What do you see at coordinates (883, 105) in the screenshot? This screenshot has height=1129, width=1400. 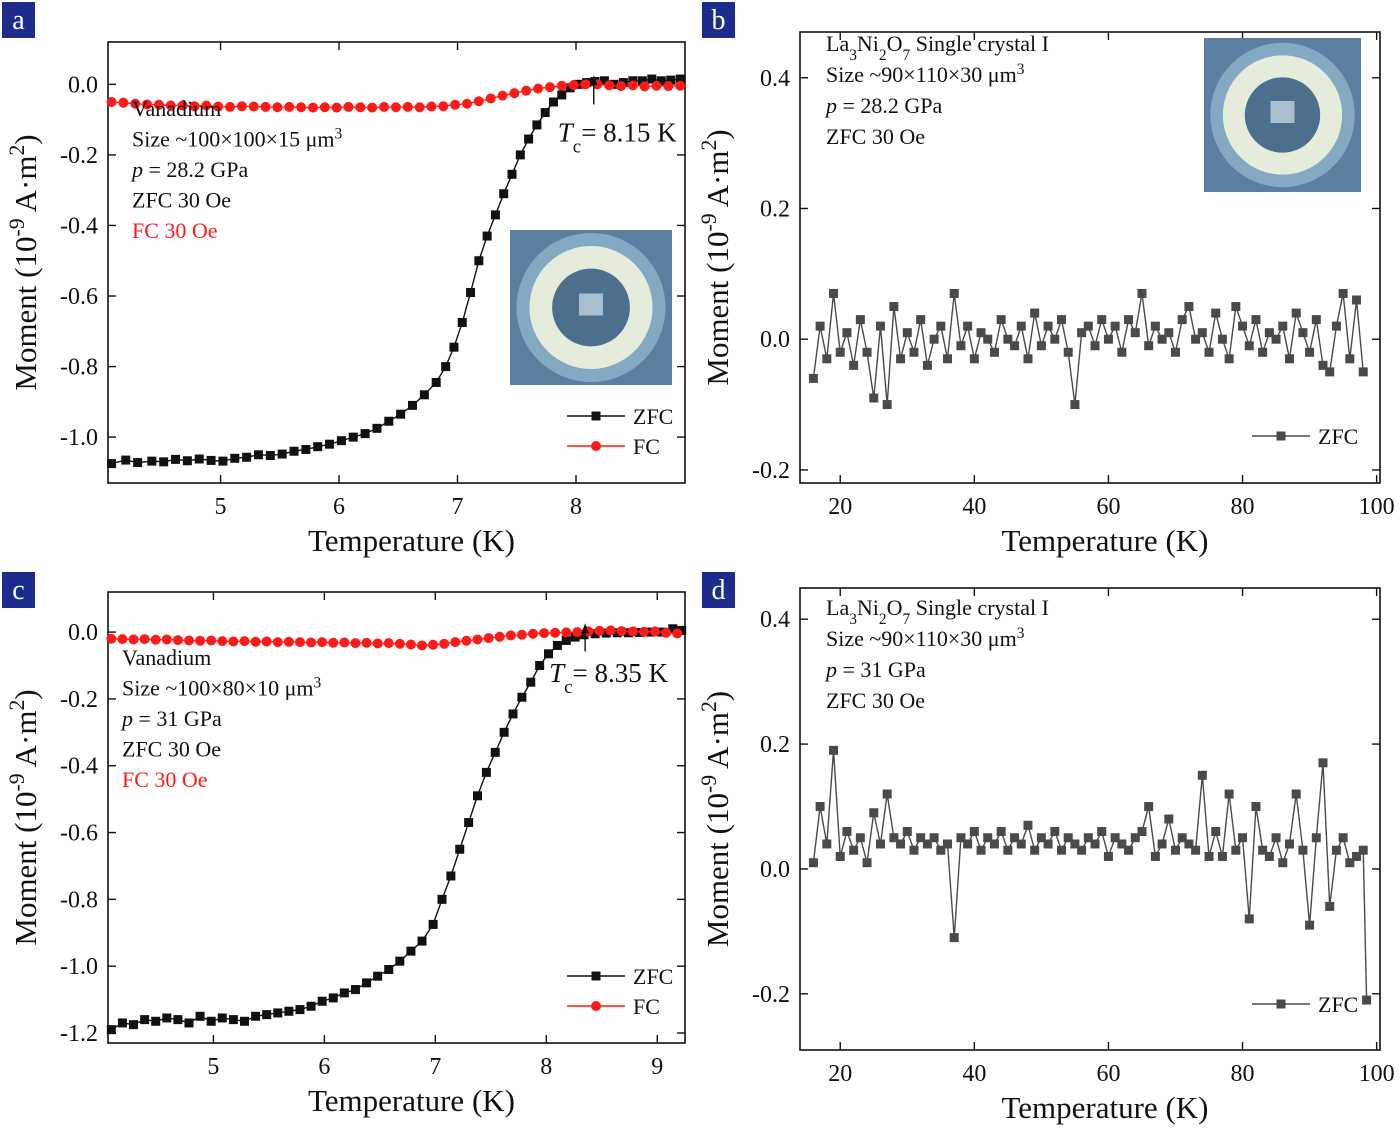 I see `annotation-text: p = 28.2 GPa` at bounding box center [883, 105].